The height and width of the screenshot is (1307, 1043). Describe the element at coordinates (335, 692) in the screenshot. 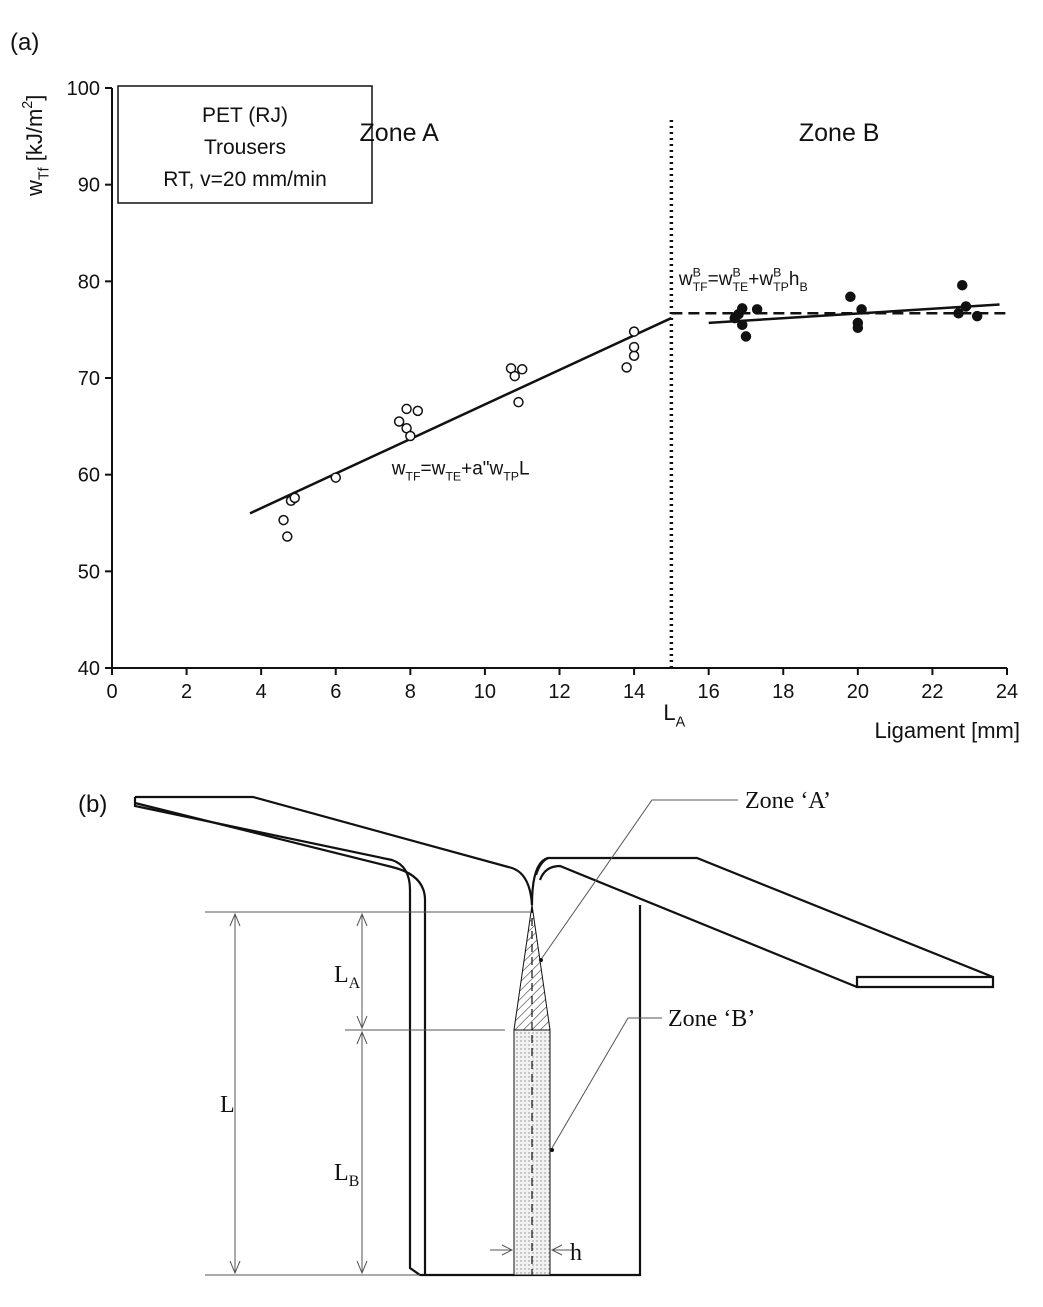

I see `x-tick-label: 6` at that location.